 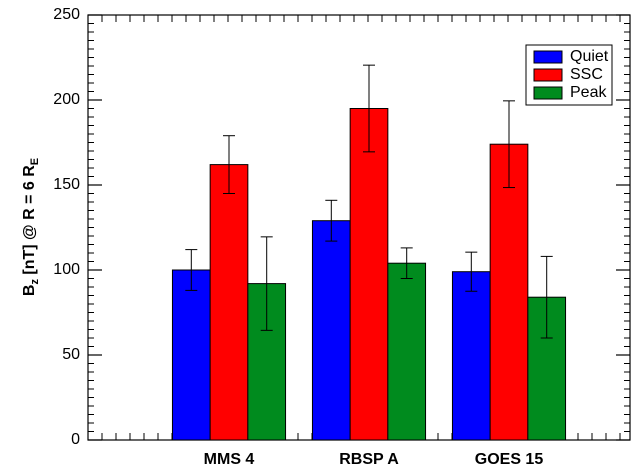 I want to click on y-axis-label: Bz [nT] @ R = 6 RE, so click(x=31, y=227).